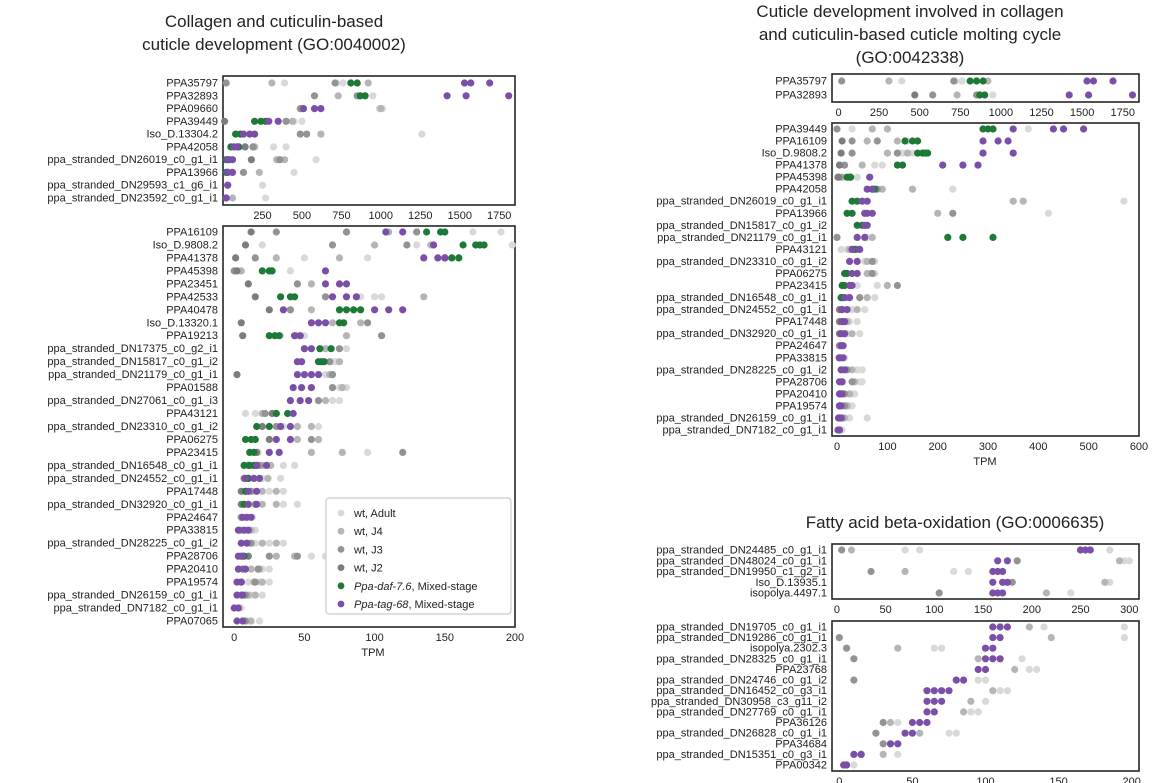  I want to click on point-ppa35797-ppa-daf-7-6-mixed-stage, so click(983, 81).